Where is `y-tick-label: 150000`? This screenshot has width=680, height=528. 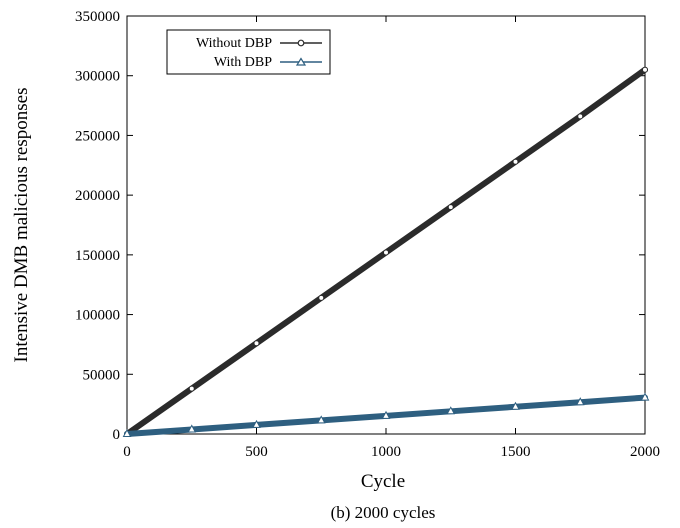 y-tick-label: 150000 is located at coordinates (97, 256).